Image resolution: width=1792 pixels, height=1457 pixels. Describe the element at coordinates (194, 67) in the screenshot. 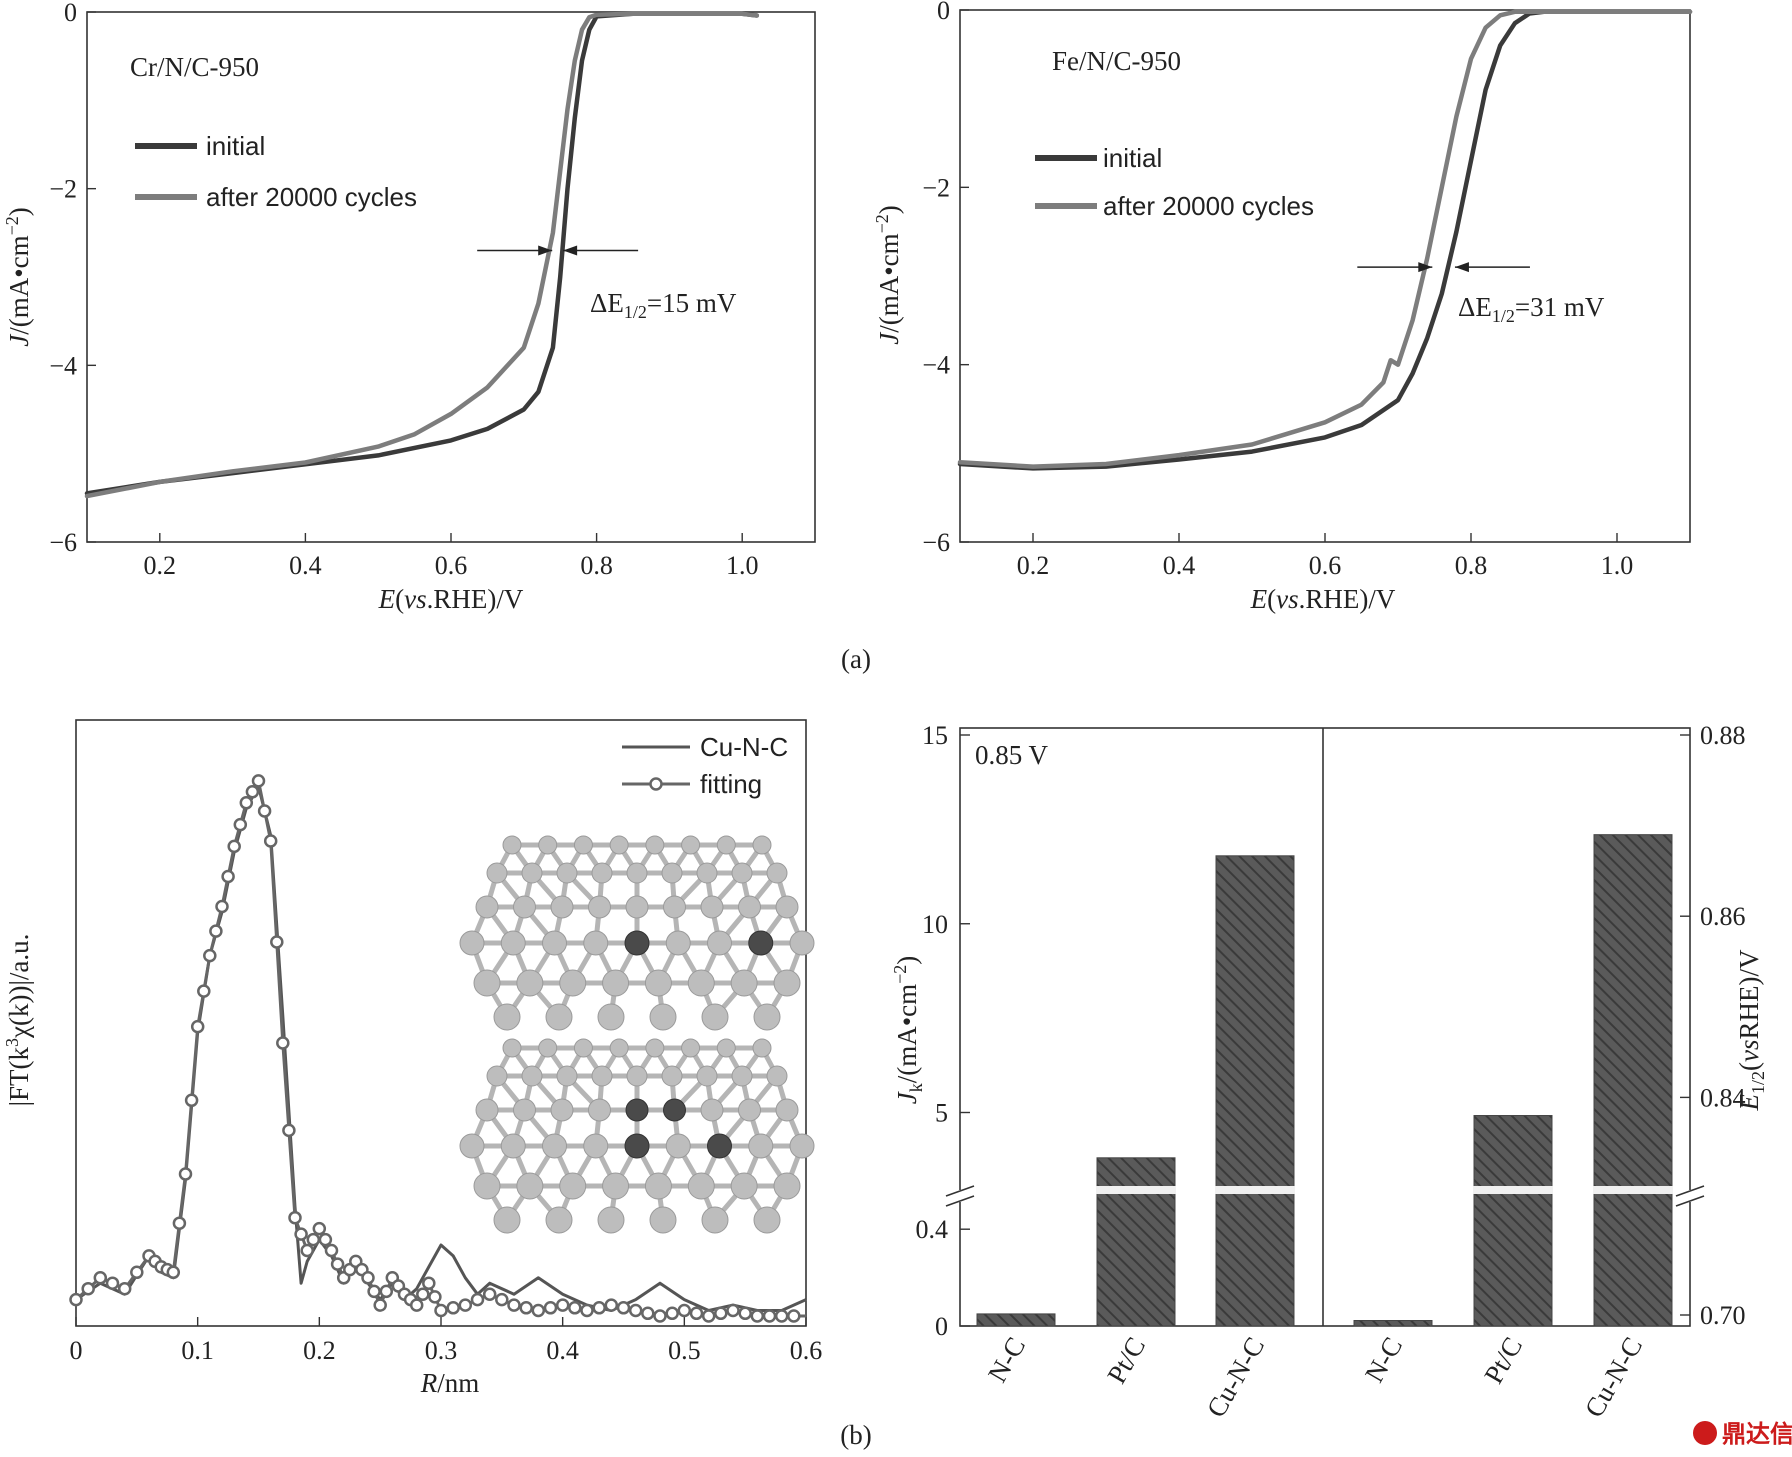

I see `sample-annotation: Cr/N/C-950` at that location.